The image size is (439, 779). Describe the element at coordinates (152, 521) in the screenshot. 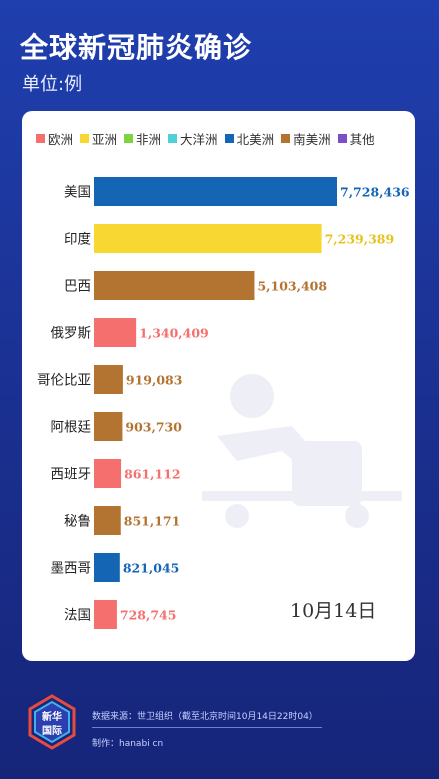

I see `value-label: 851,171` at that location.